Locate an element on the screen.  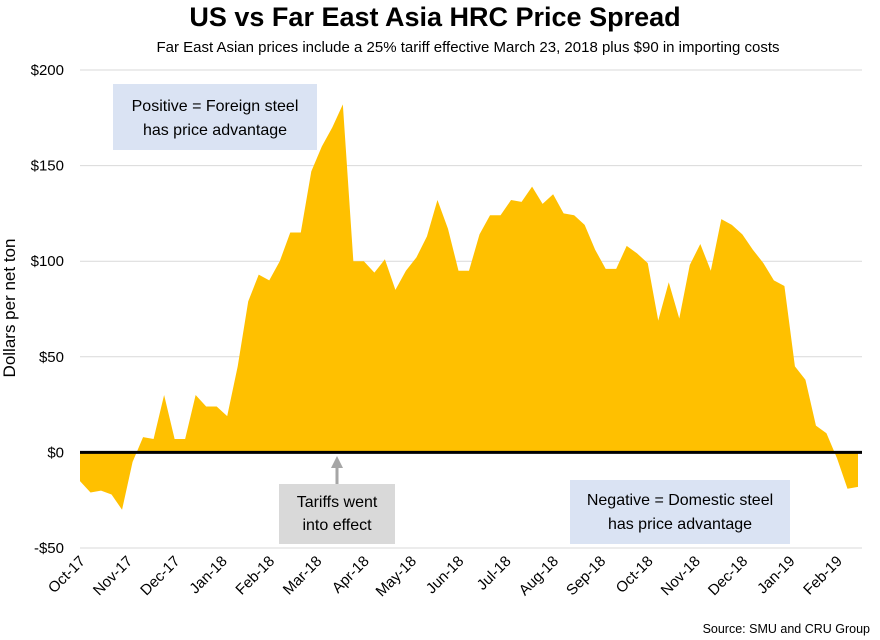
y-tick-label: $100 is located at coordinates (47, 261).